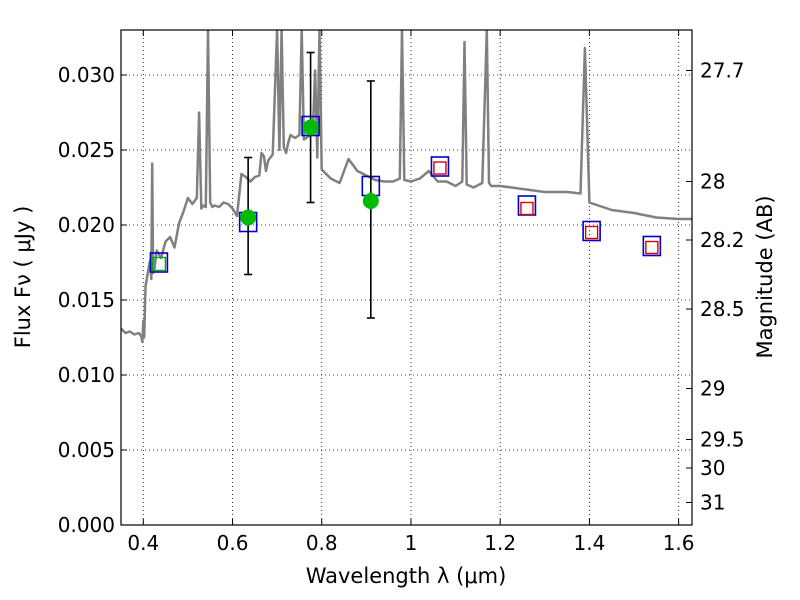 The height and width of the screenshot is (600, 800). What do you see at coordinates (679, 543) in the screenshot?
I see `x-tick-label: 1.6` at bounding box center [679, 543].